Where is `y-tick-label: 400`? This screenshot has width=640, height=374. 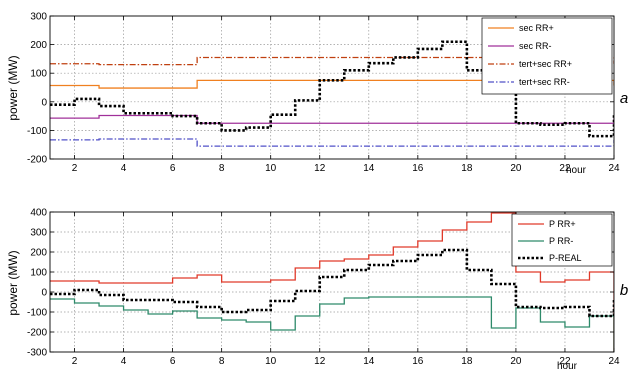
y-tick-label: 400 is located at coordinates (38, 213).